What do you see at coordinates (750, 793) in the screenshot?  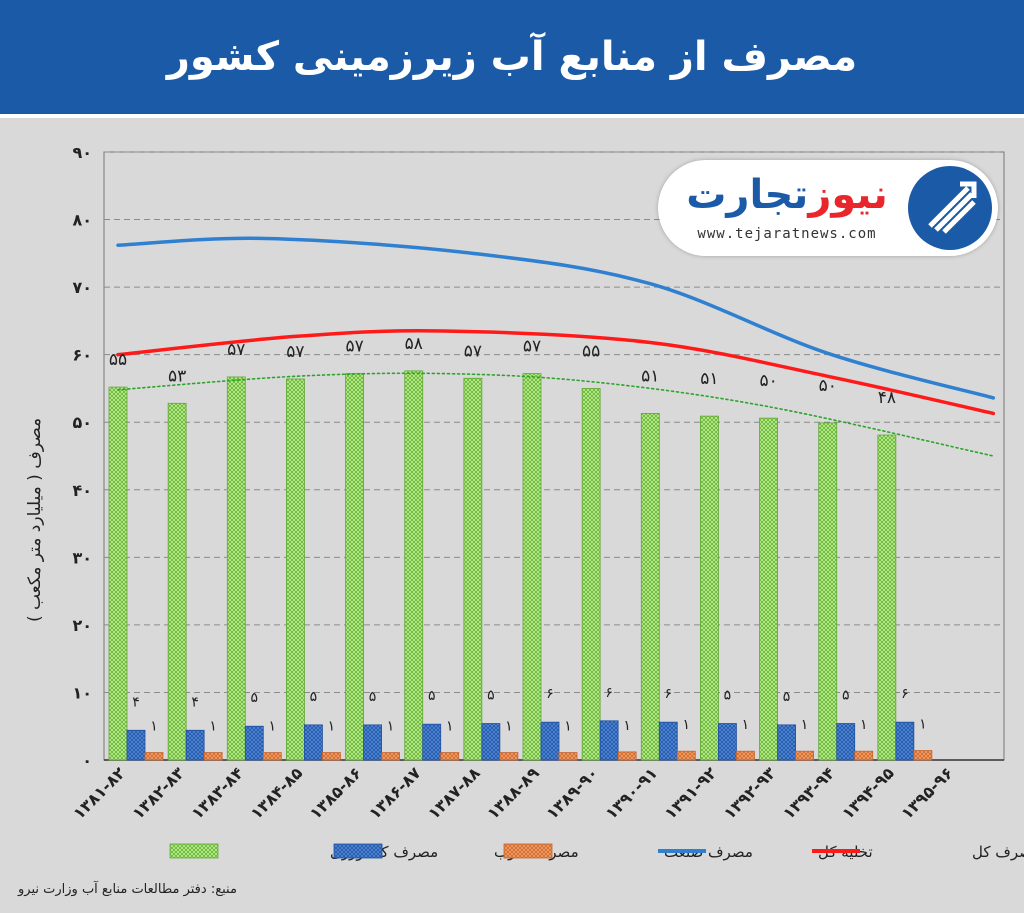 I see `x-tick-label: ۱۳۹۲-۹۳` at bounding box center [750, 793].